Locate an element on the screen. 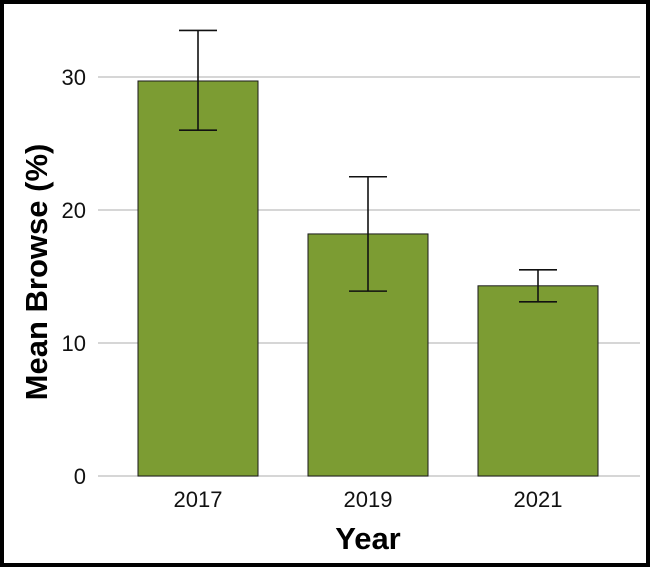 The height and width of the screenshot is (567, 650). error-bar-2017 is located at coordinates (198, 80).